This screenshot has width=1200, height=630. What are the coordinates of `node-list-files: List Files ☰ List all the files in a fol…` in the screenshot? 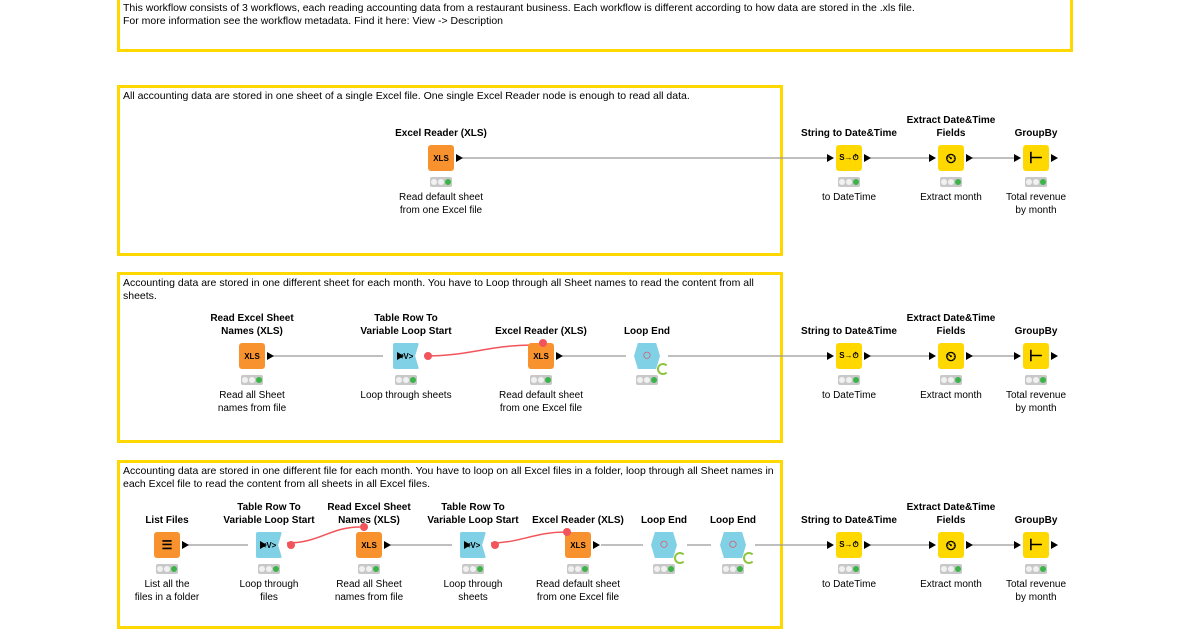 It's located at (167, 559).